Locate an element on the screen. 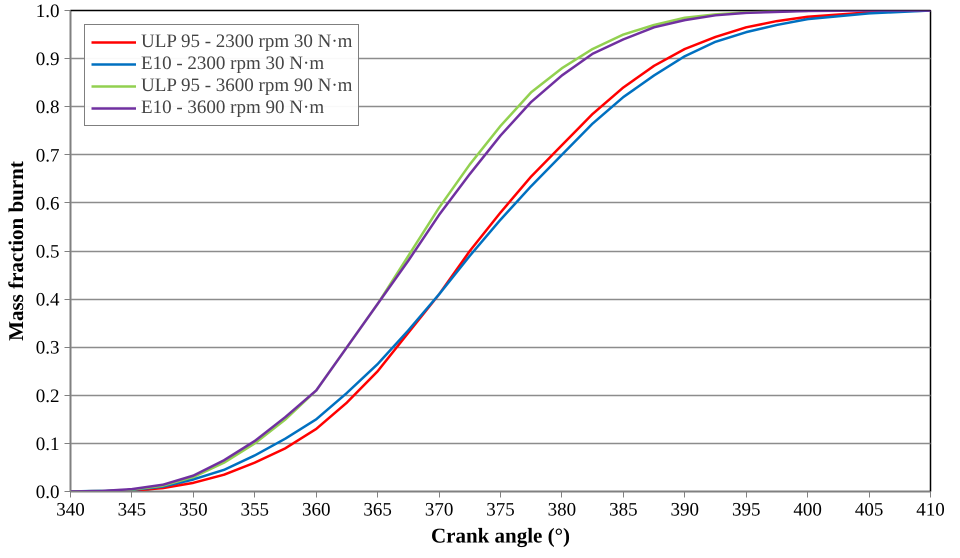 This screenshot has width=960, height=558. y-tick-label: 0.6 is located at coordinates (48, 203).